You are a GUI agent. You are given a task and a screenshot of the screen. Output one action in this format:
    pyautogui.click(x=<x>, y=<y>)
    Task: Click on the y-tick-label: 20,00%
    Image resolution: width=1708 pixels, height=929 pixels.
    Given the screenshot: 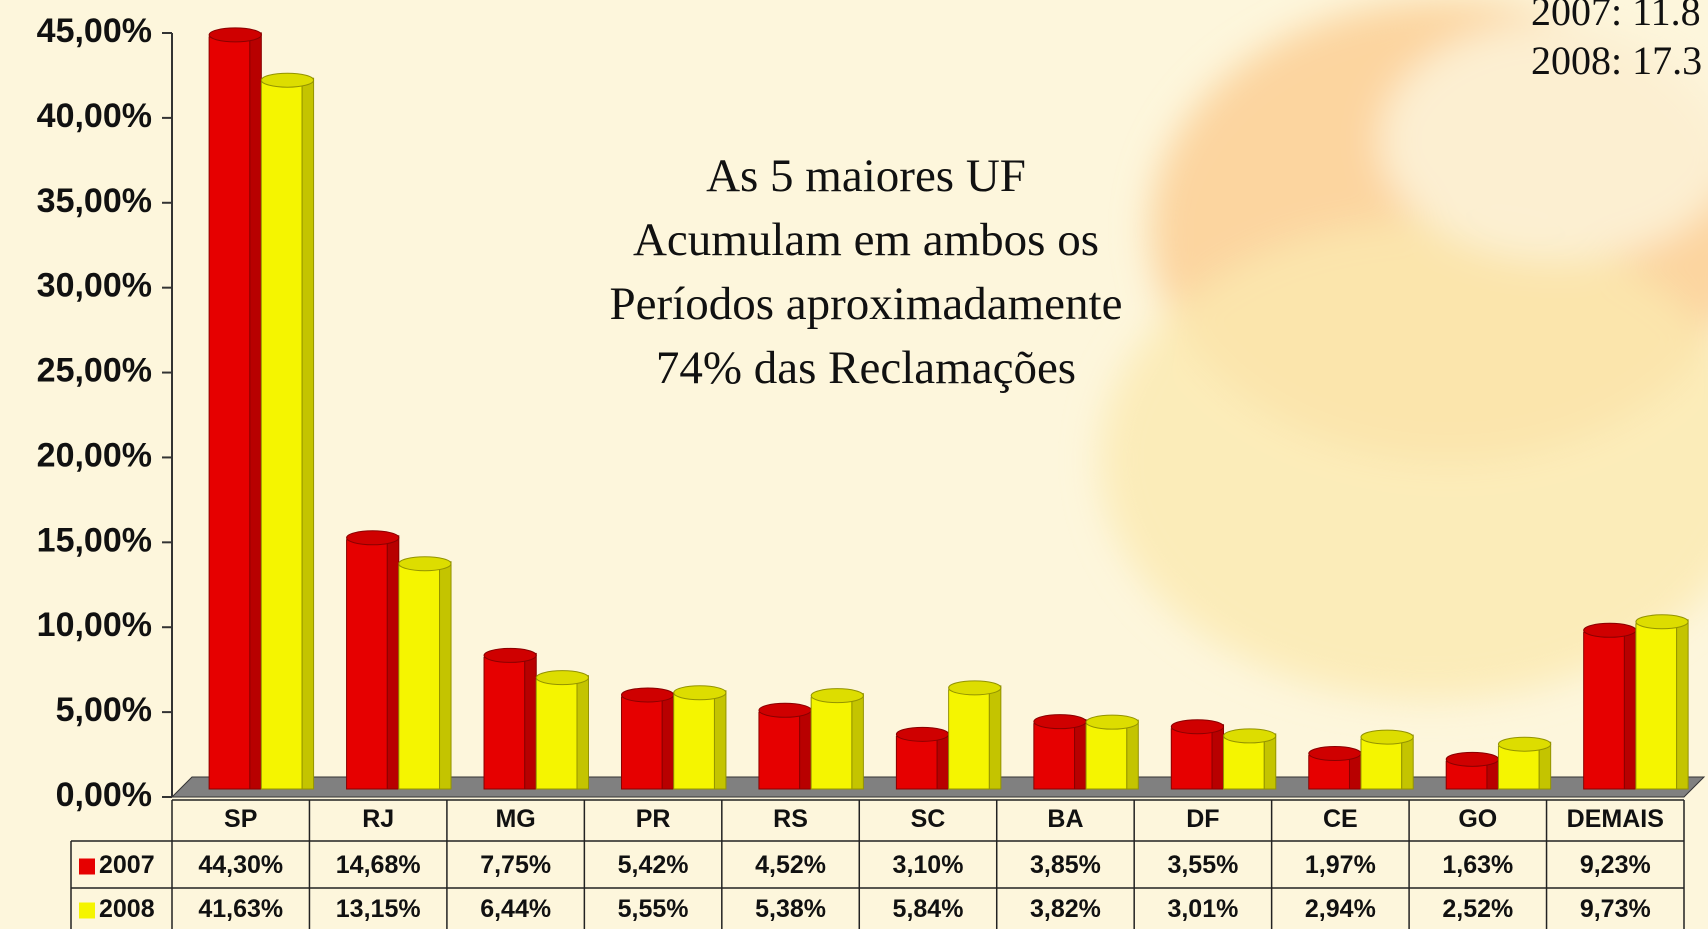 What is the action you would take?
    pyautogui.click(x=94, y=455)
    